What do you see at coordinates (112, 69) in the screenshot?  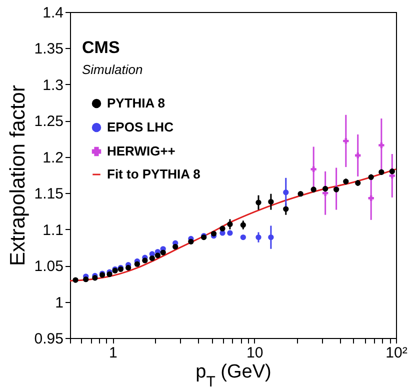 I see `annotation: Simulation` at bounding box center [112, 69].